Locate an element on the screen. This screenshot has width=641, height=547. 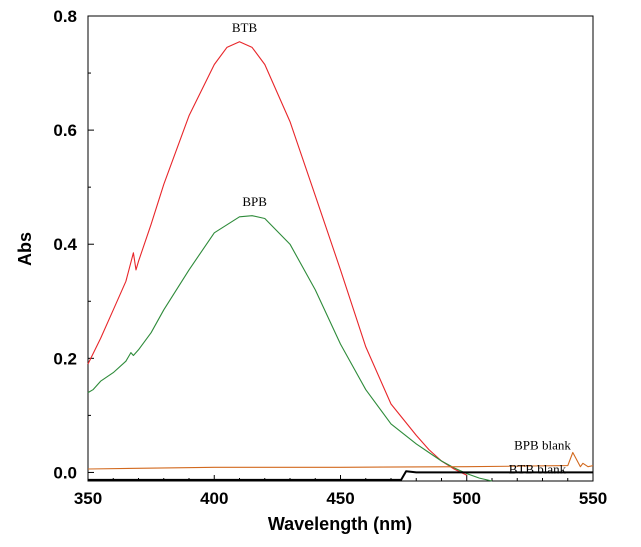
btb-blank-line is located at coordinates (340, 475).